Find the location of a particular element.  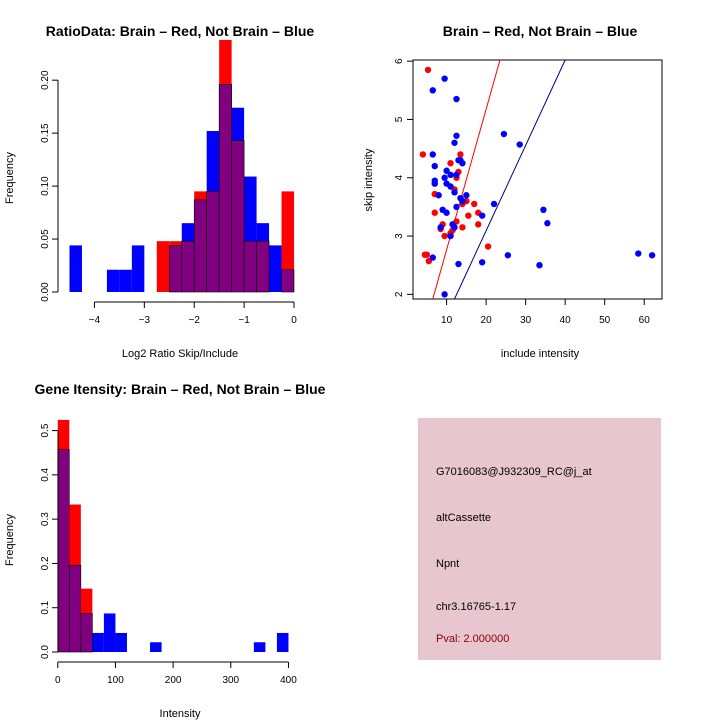

scatter-ytick-label-4: 6 is located at coordinates (399, 61).